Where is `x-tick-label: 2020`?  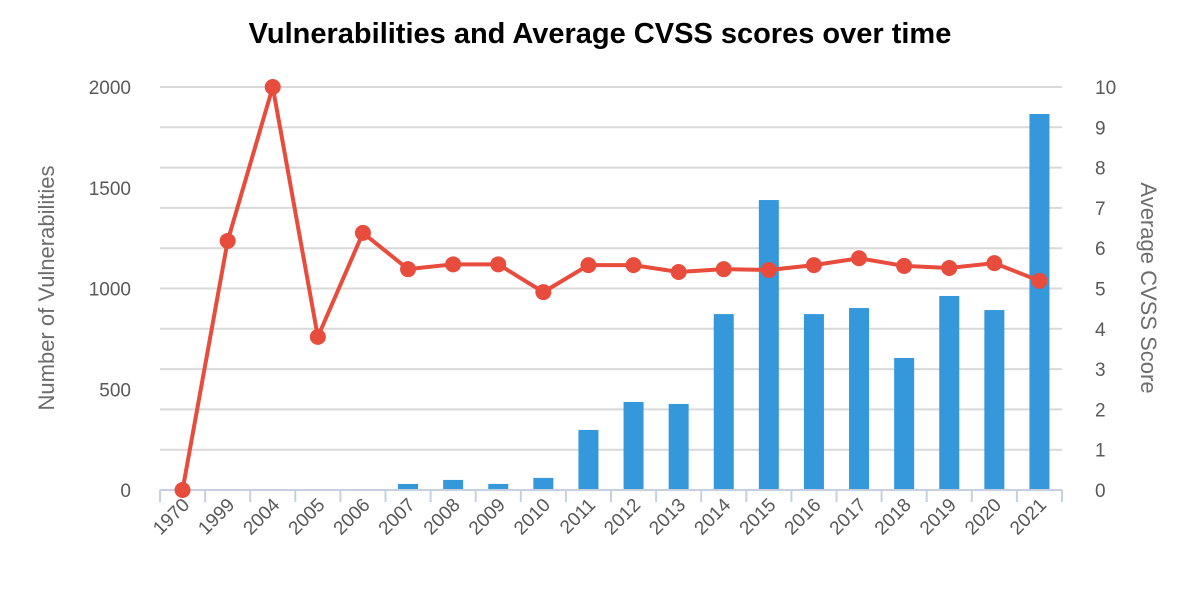
x-tick-label: 2020 is located at coordinates (983, 517).